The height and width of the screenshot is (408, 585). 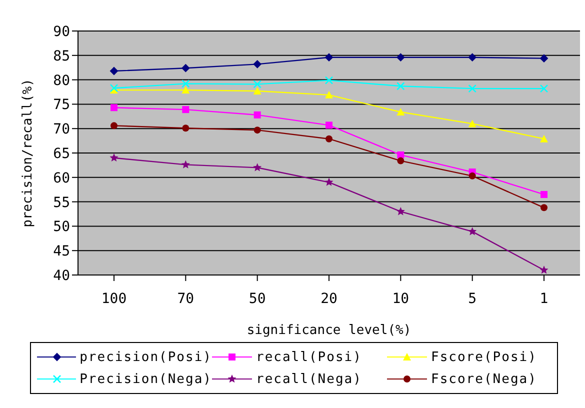 What do you see at coordinates (309, 357) in the screenshot?
I see `legend-label: recall(Posi)` at bounding box center [309, 357].